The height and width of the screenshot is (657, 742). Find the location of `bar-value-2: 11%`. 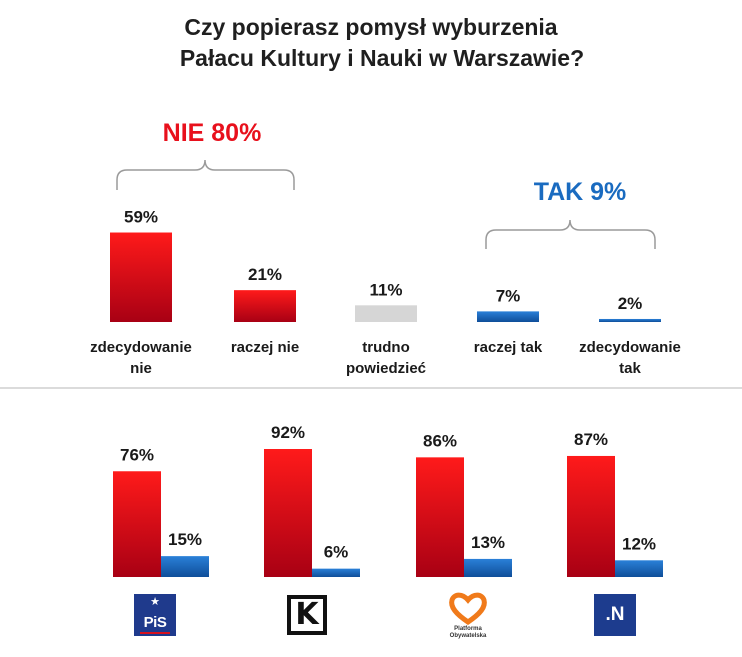

bar-value-2: 11% is located at coordinates (385, 289).